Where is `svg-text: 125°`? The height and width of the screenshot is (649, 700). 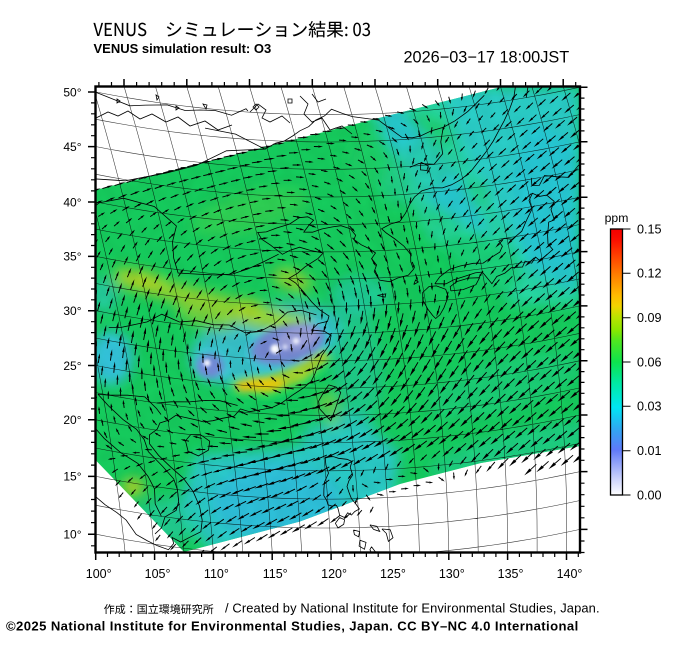 svg-text: 125° is located at coordinates (393, 574).